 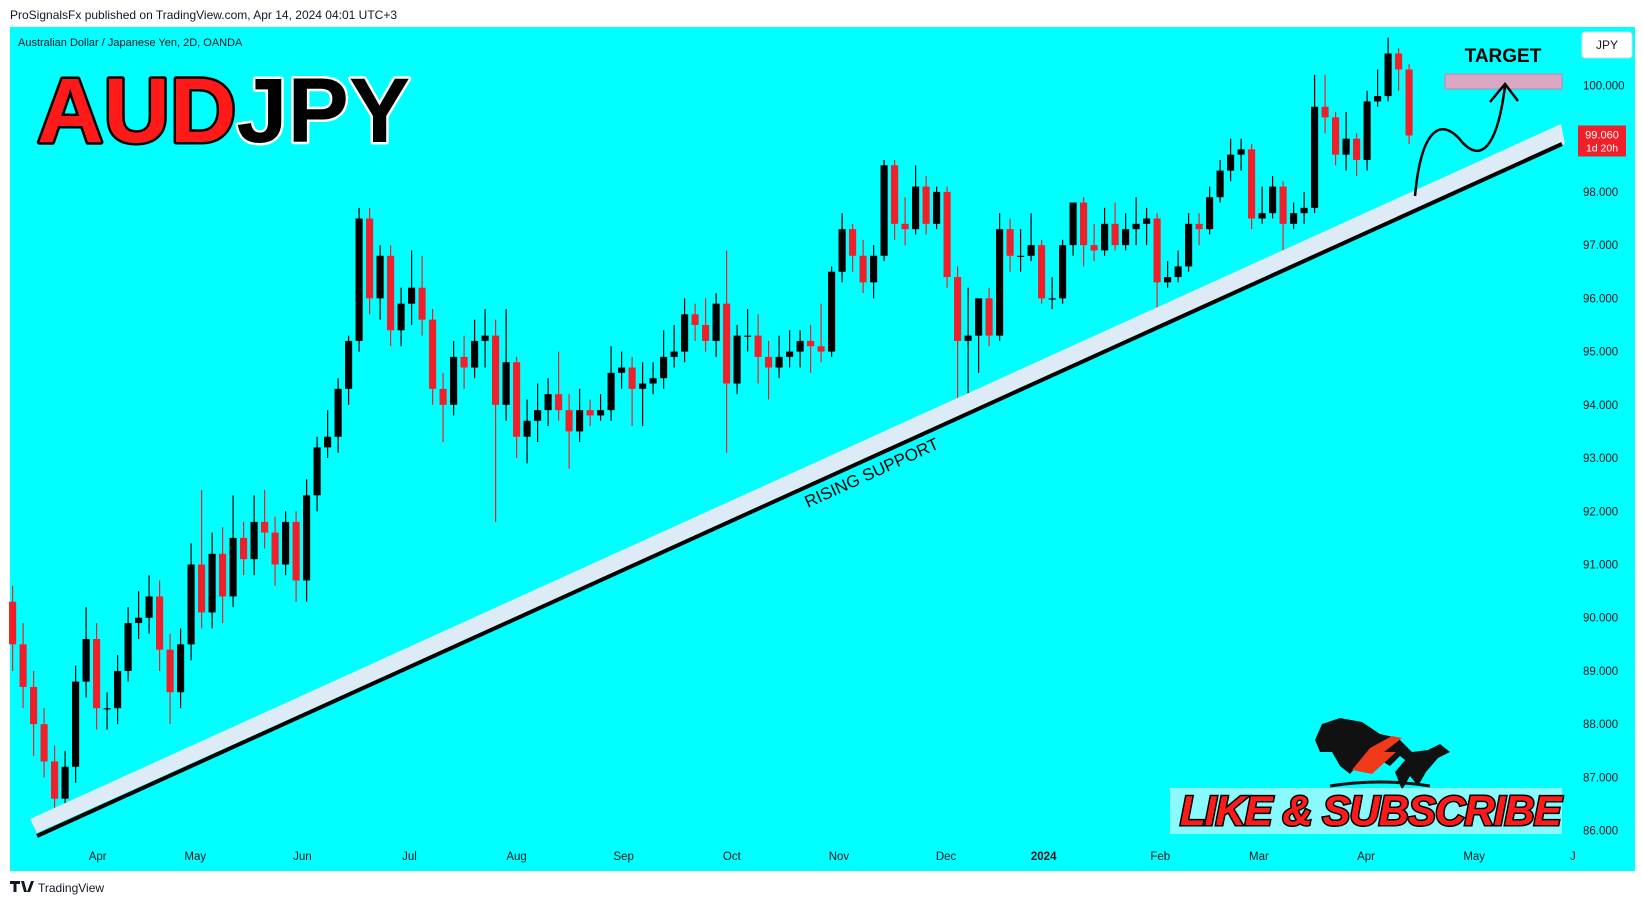 I want to click on y-tick-label: 96.000, so click(x=1600, y=299).